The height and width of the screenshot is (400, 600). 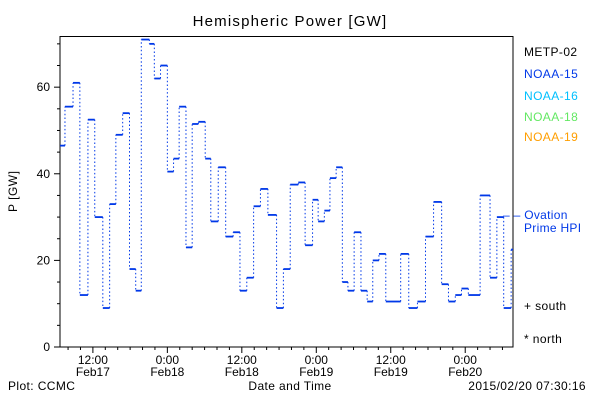 What do you see at coordinates (551, 96) in the screenshot?
I see `legend-item-noaa16: NOAA-16` at bounding box center [551, 96].